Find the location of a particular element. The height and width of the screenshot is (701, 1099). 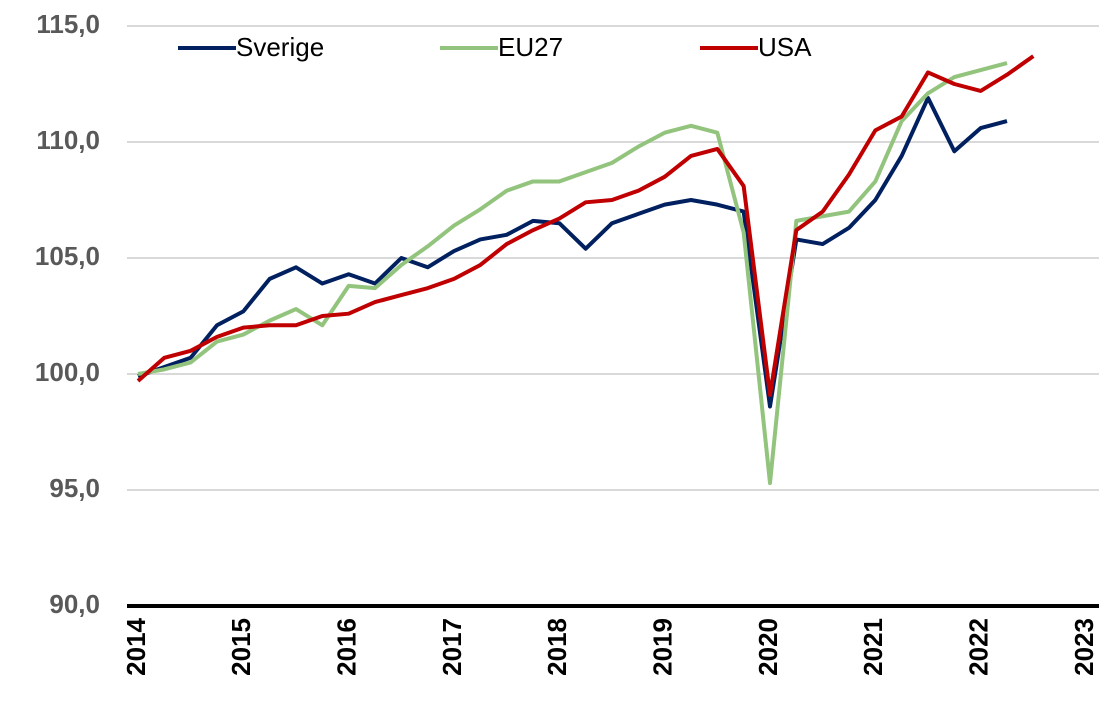

x-tick-label: 2020 is located at coordinates (768, 647).